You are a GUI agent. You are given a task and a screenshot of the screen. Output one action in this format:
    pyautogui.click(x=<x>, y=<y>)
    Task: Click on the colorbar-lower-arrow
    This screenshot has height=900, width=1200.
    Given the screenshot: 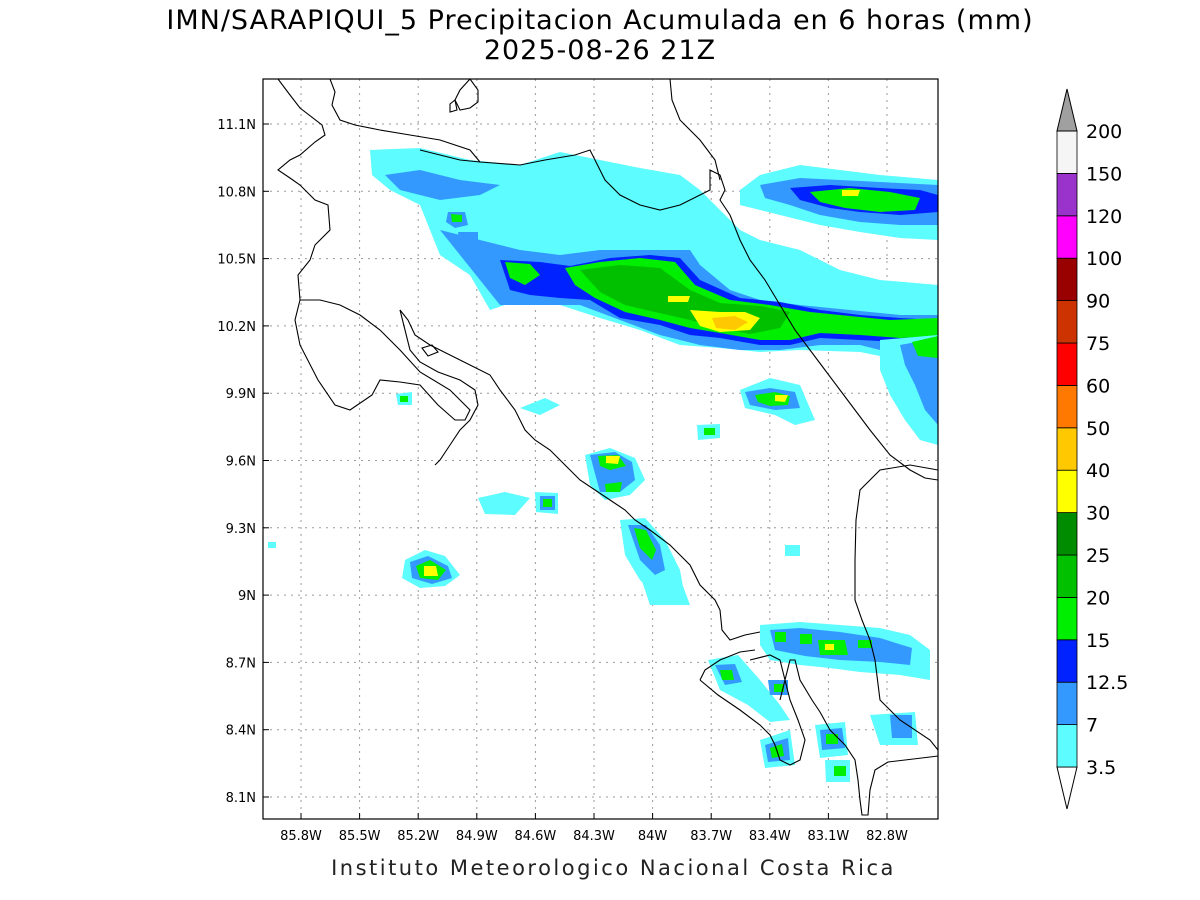 What is the action you would take?
    pyautogui.click(x=1067, y=788)
    